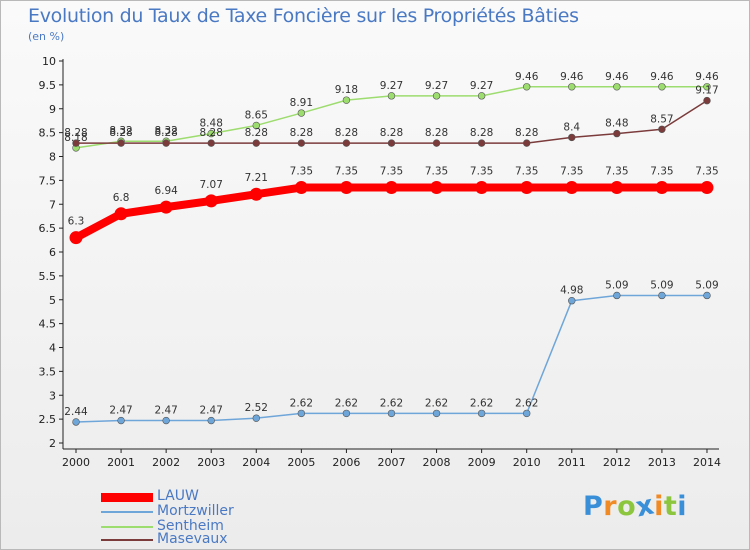  I want to click on data-label: 9.17, so click(706, 91).